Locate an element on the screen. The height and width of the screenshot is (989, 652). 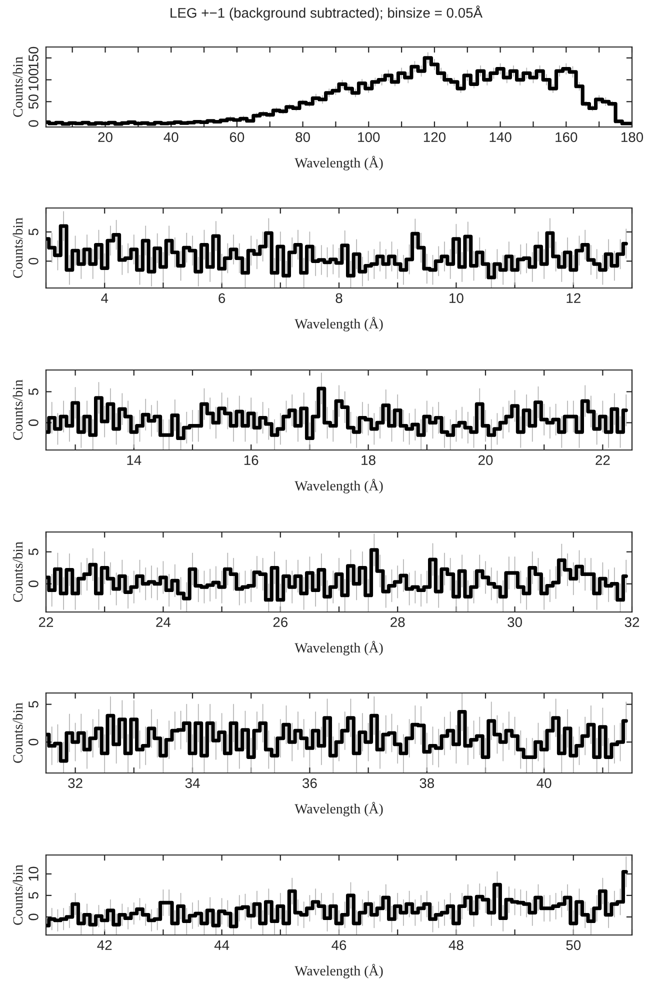
x-tick-label: 44 is located at coordinates (222, 945).